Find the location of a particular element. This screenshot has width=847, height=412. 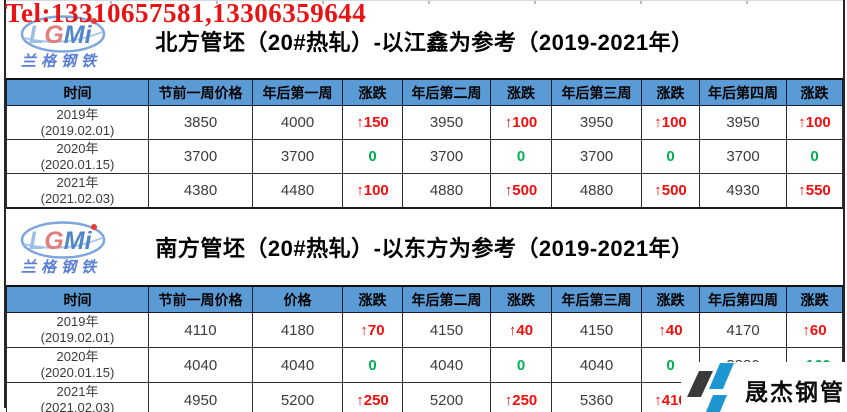

header-row: 时间 节前一周价格 年后第一周 涨跌 年后第二周 涨跌 年后第三周 涨跌 年后第四周 涨跌 is located at coordinates (424, 92).